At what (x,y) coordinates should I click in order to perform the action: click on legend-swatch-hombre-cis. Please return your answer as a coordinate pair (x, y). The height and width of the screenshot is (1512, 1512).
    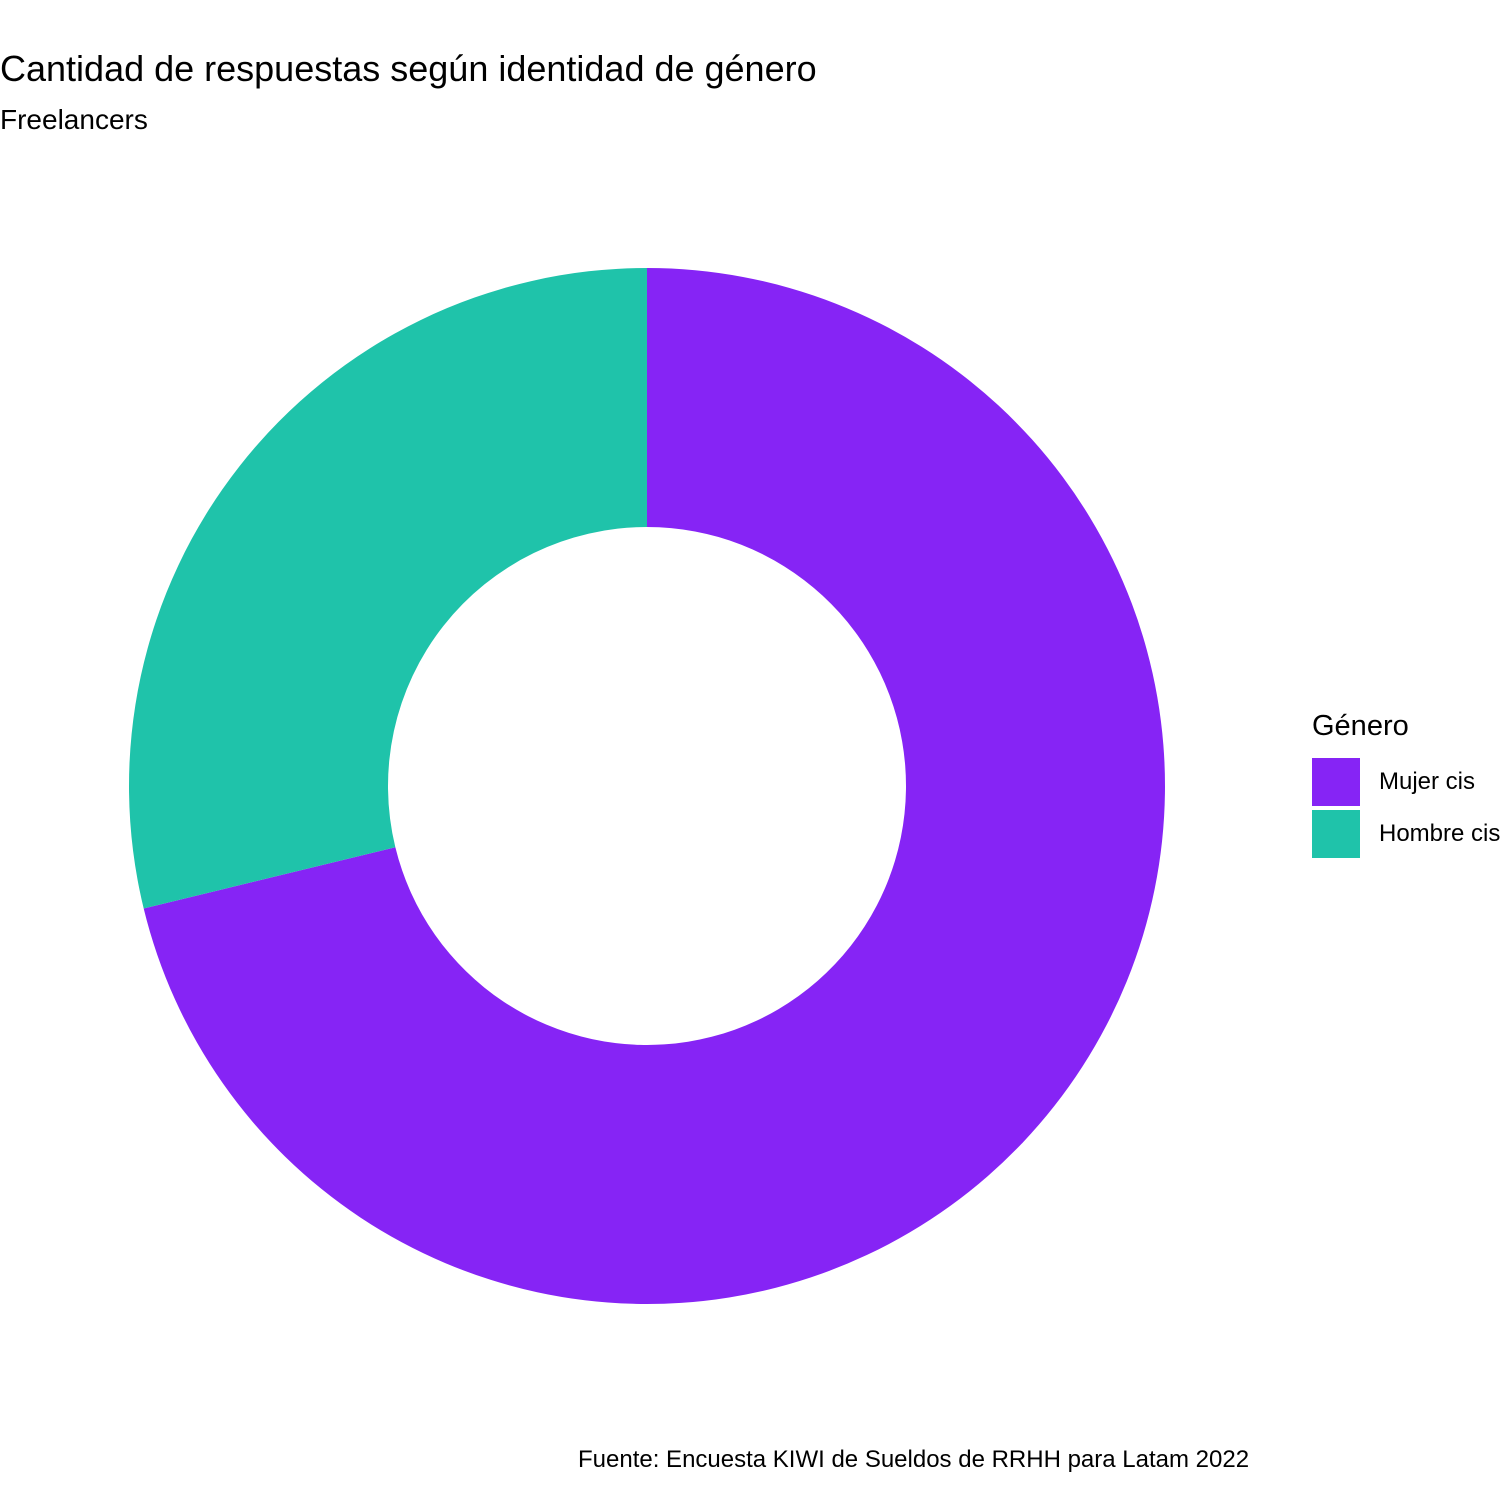
    Looking at the image, I should click on (1336, 834).